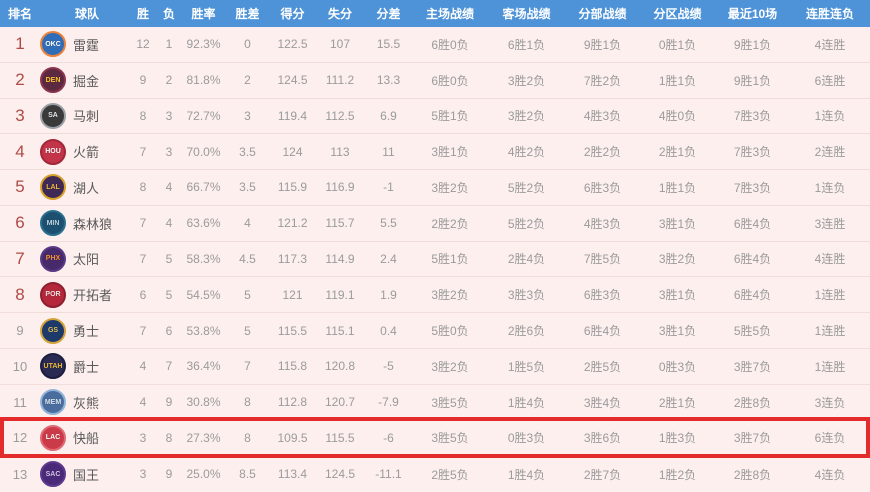 Image resolution: width=870 pixels, height=492 pixels. Describe the element at coordinates (169, 44) in the screenshot. I see `cell-losses: 1` at that location.